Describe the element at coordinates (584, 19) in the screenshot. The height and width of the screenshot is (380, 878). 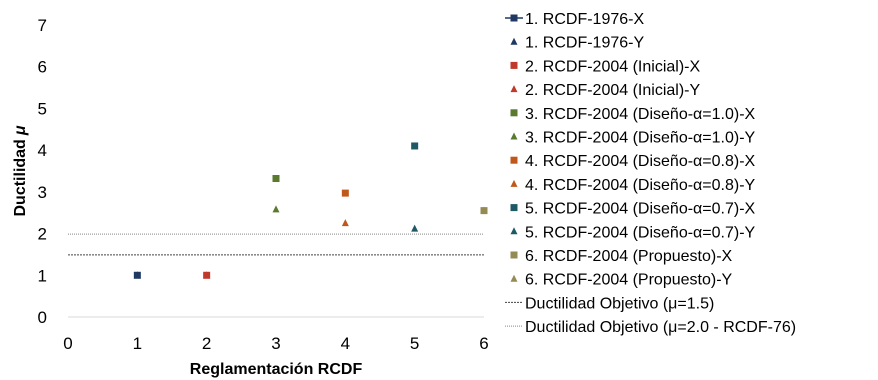
I see `legend-label: 1. RCDF-1976-X` at that location.